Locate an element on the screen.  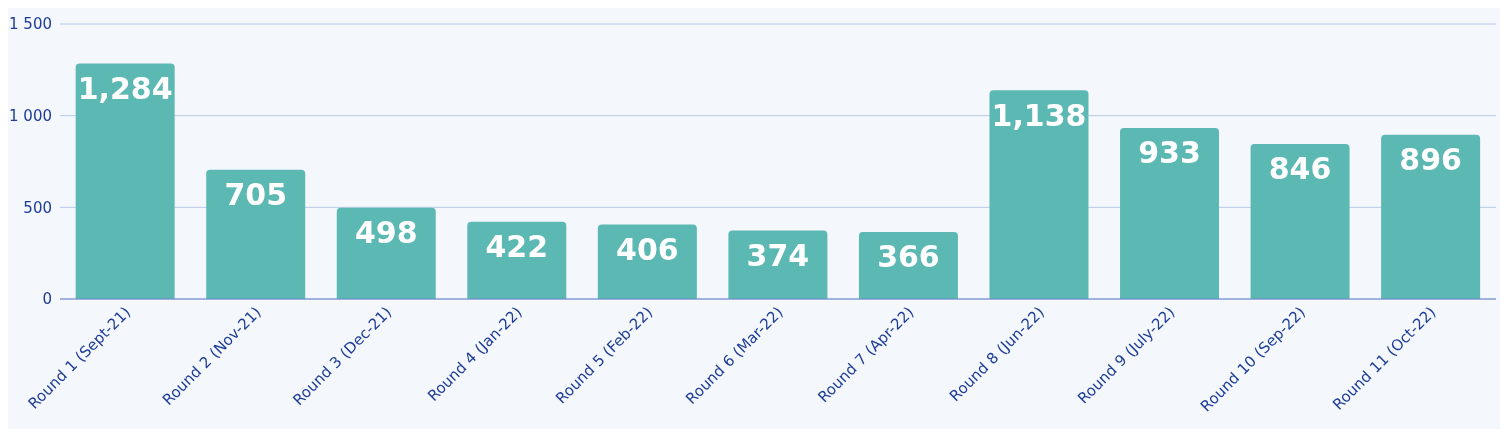
data-label: 1,138 is located at coordinates (1039, 115).